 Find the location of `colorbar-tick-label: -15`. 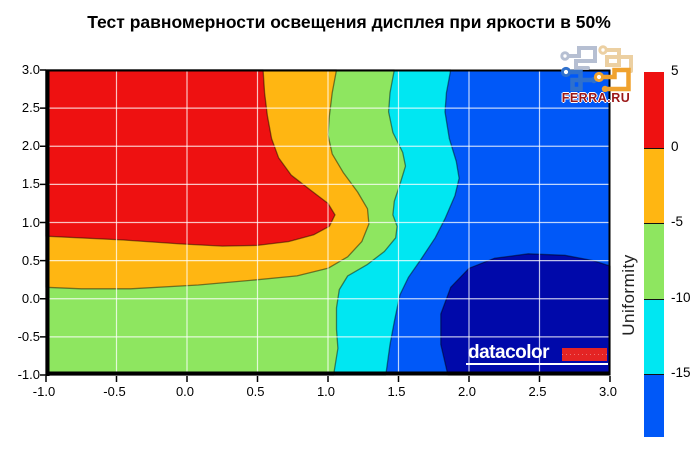

colorbar-tick-label: -15 is located at coordinates (681, 372).